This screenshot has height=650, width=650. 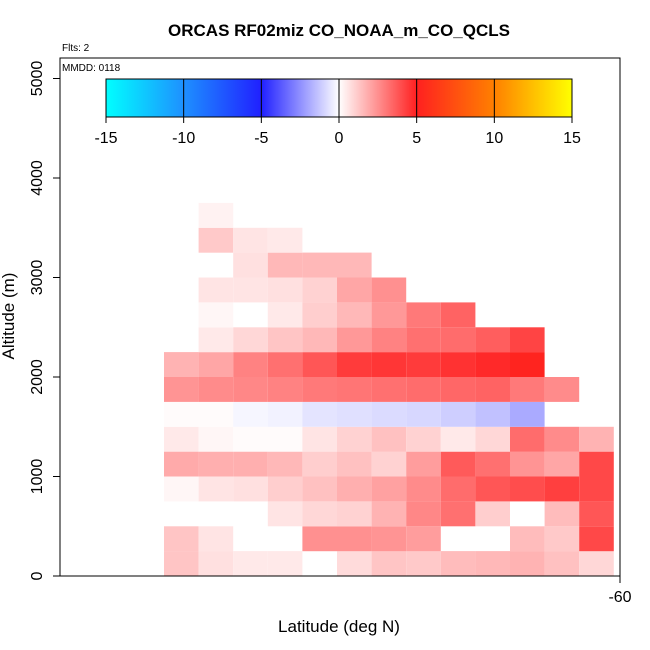 I want to click on colorbar-tick-label: 0, so click(x=339, y=138).